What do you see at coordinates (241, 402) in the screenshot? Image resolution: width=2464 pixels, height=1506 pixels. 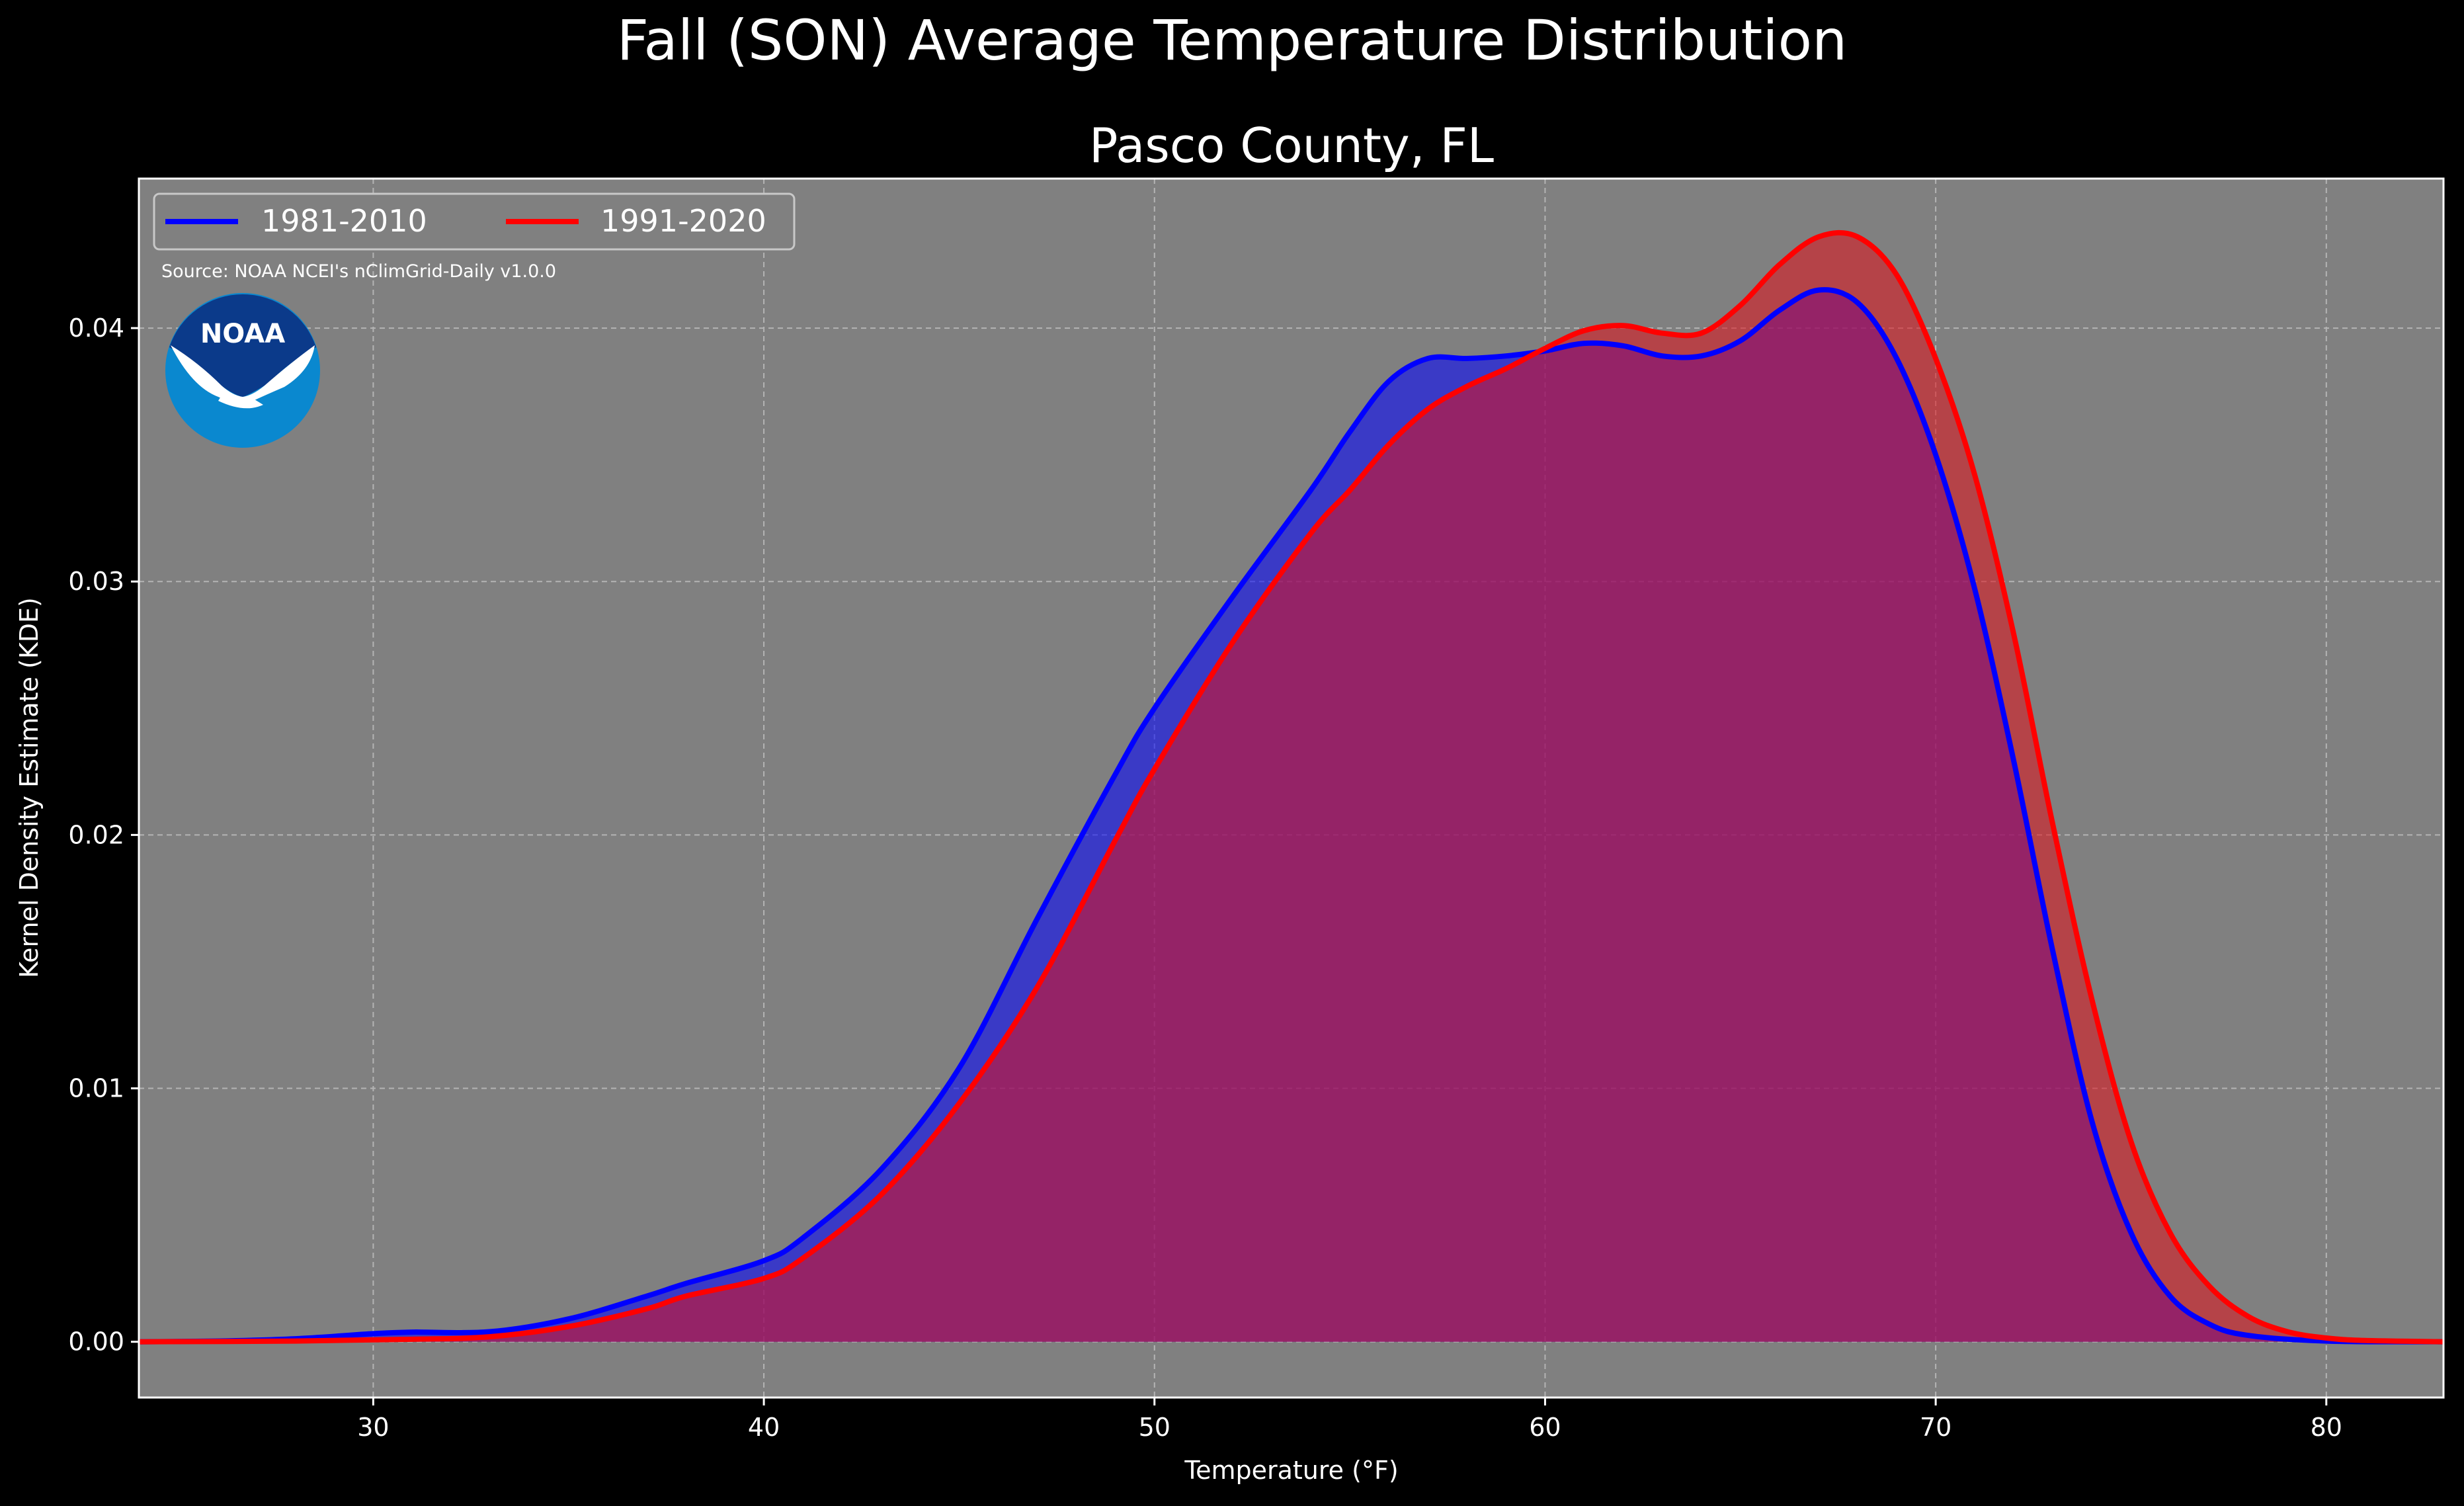 I see `noaa-bird-tail` at bounding box center [241, 402].